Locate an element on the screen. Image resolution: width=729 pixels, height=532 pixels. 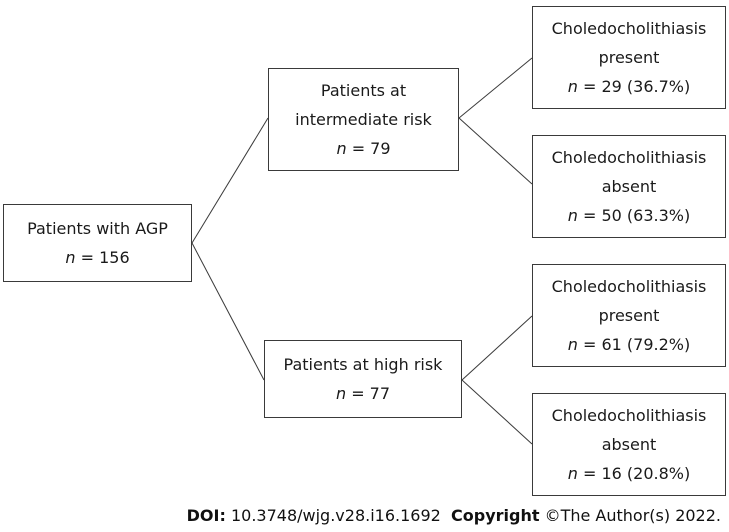
intermediate-label-line2: intermediate risk is located at coordinates (363, 119).